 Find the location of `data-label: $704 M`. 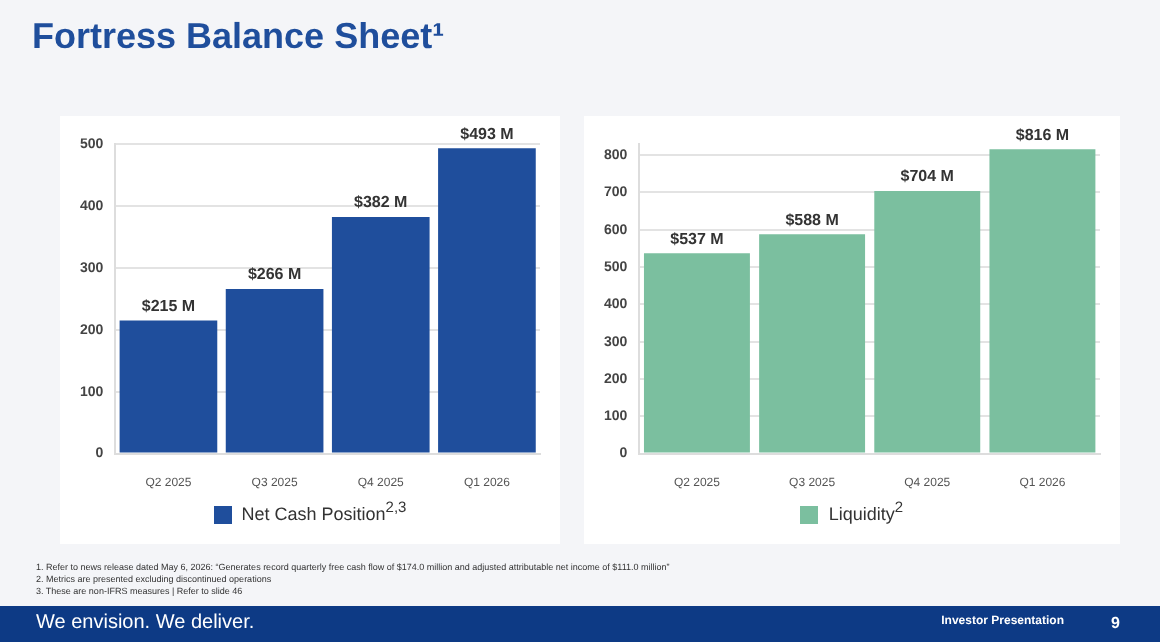

data-label: $704 M is located at coordinates (927, 176).